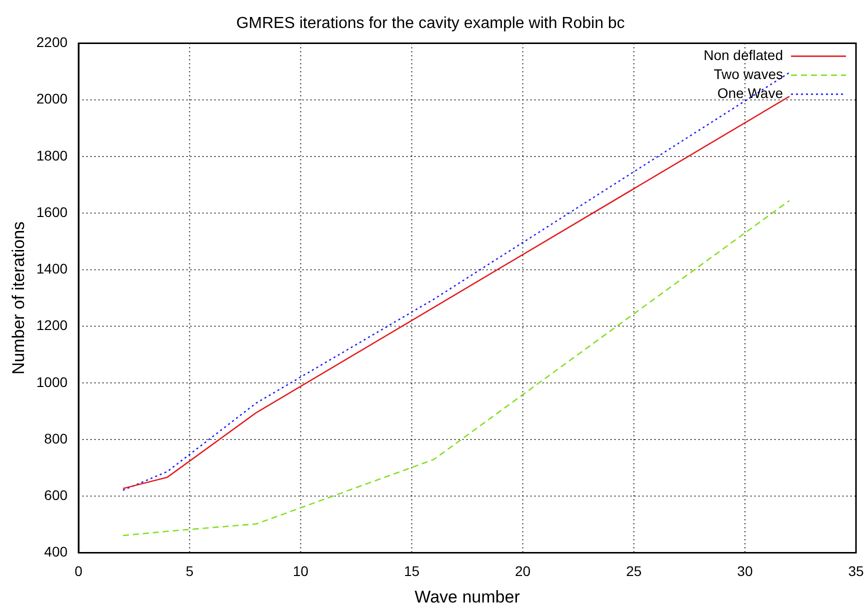 Image resolution: width=868 pixels, height=614 pixels. What do you see at coordinates (52, 268) in the screenshot?
I see `y-tick-label: 1400` at bounding box center [52, 268].